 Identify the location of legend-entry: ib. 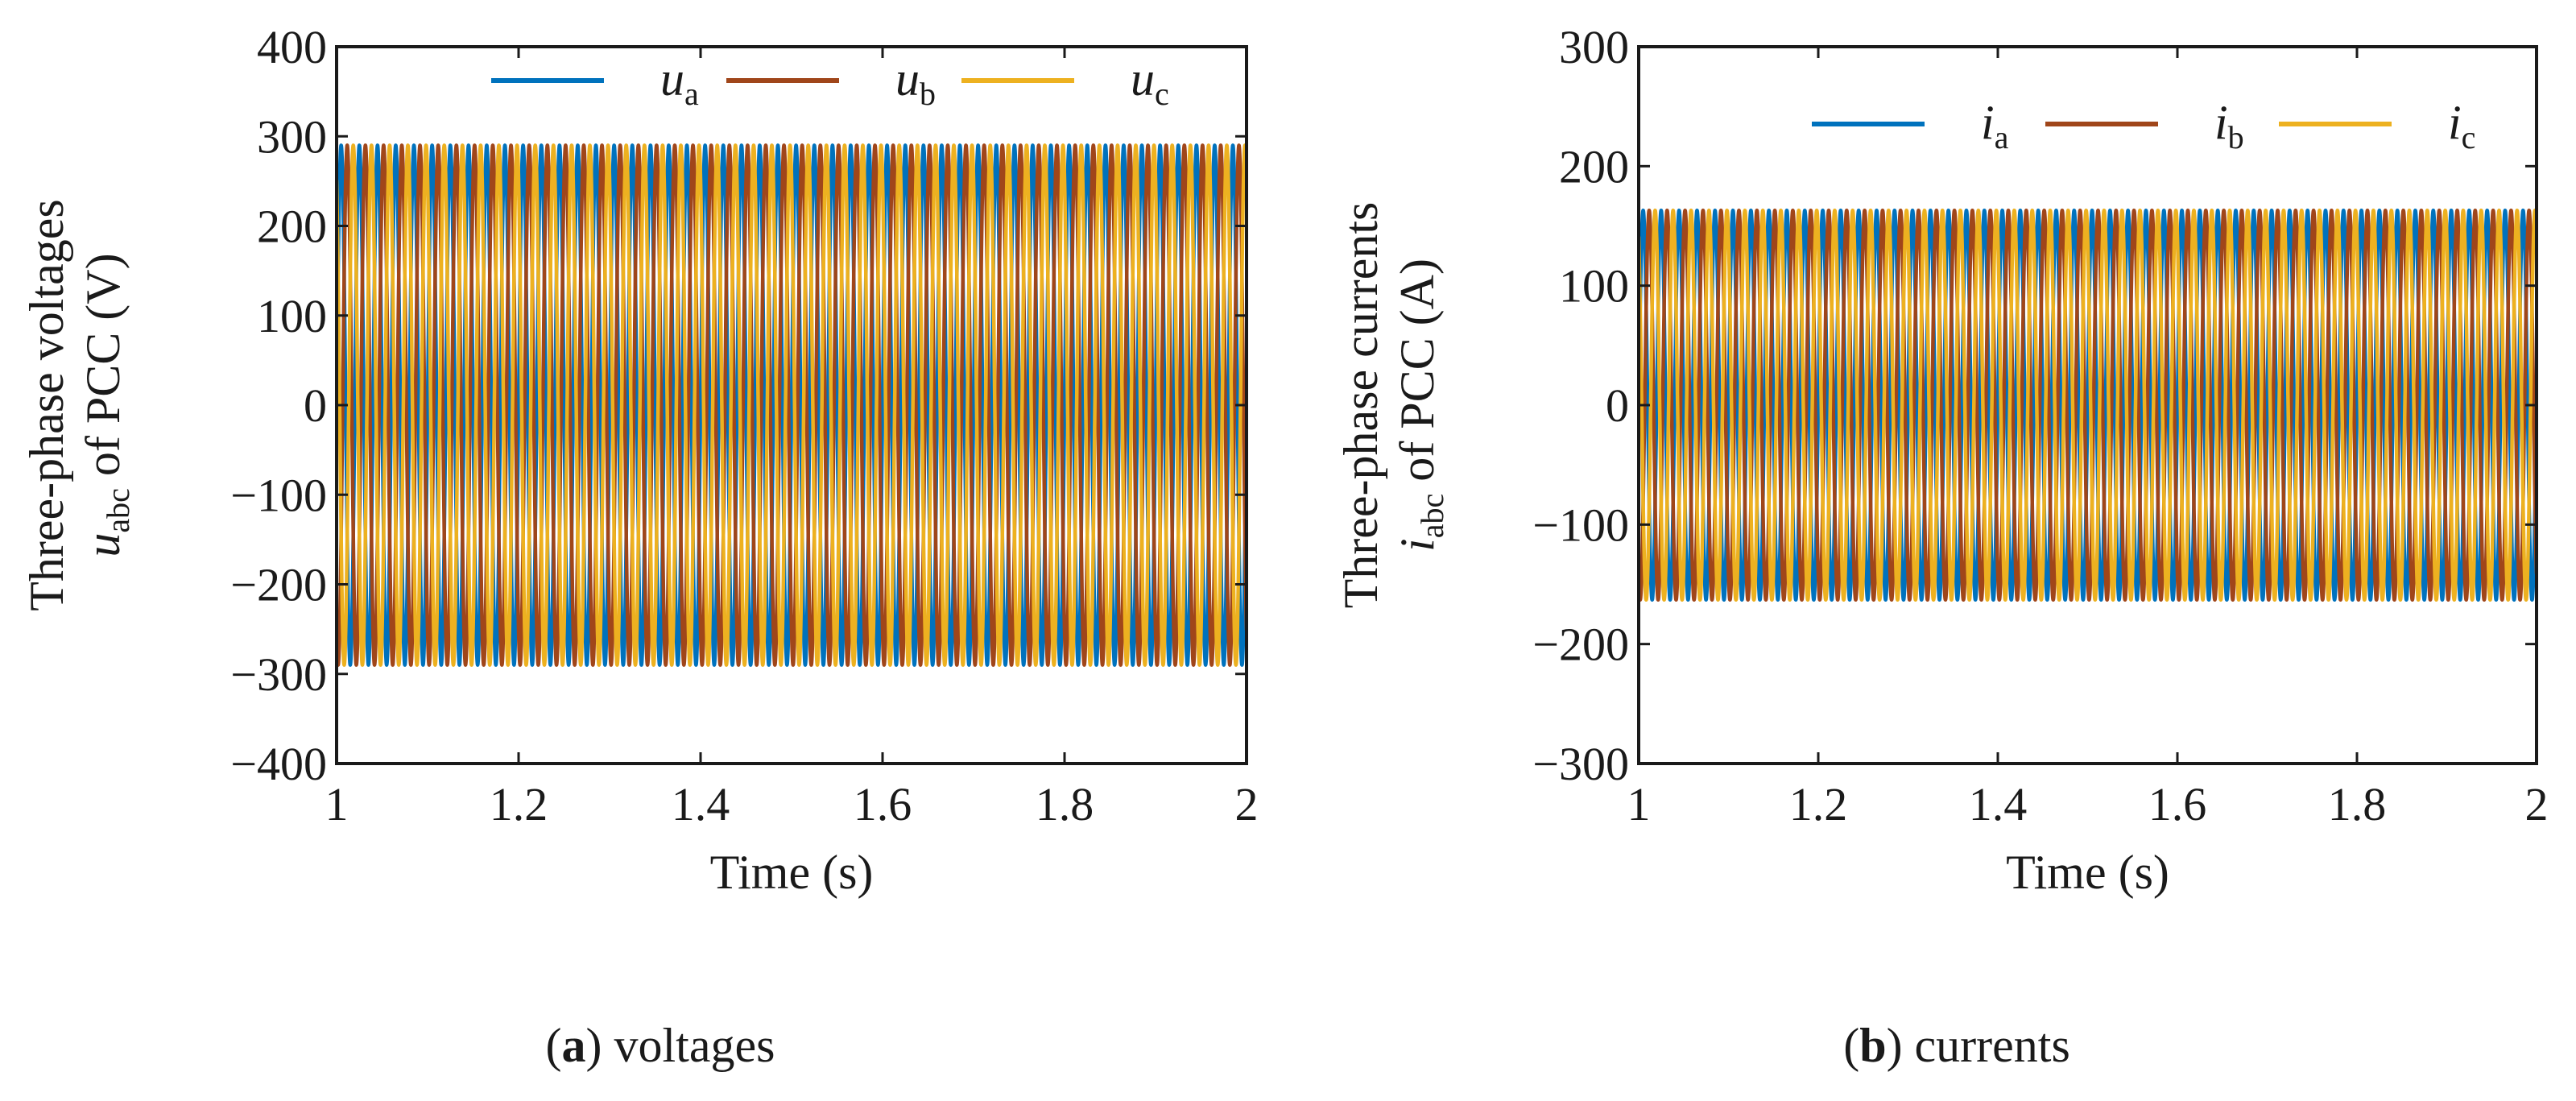
(2229, 125).